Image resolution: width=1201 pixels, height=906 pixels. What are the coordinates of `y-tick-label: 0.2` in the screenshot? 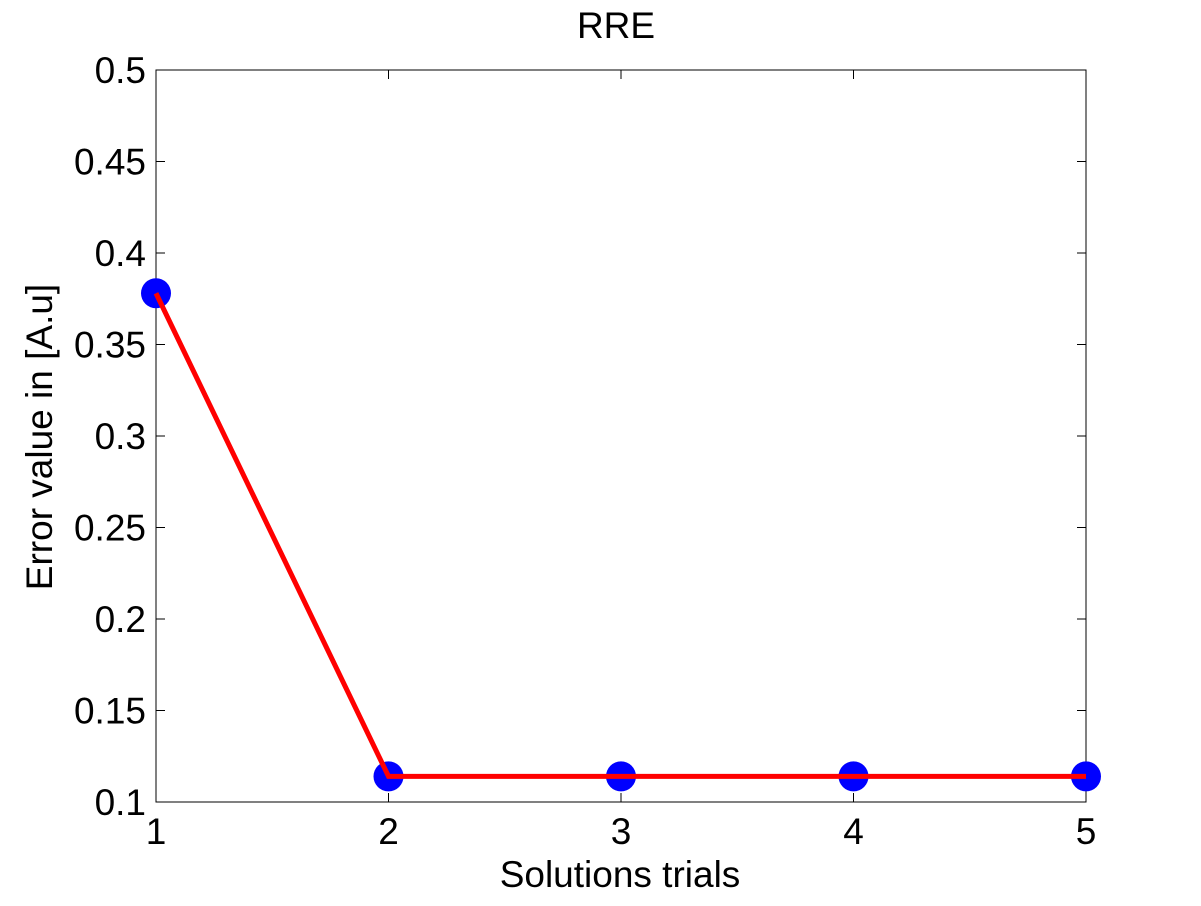 It's located at (120, 619).